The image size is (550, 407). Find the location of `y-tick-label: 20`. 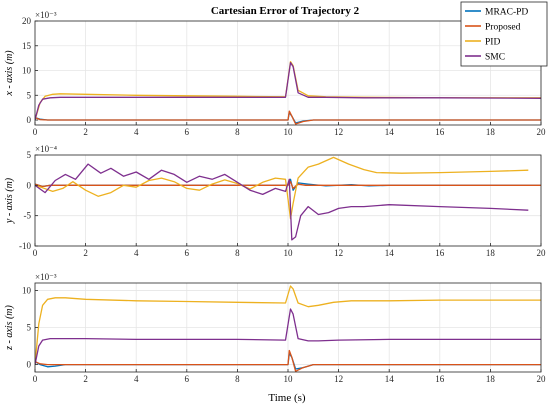

y-tick-label: 20 is located at coordinates (27, 21).